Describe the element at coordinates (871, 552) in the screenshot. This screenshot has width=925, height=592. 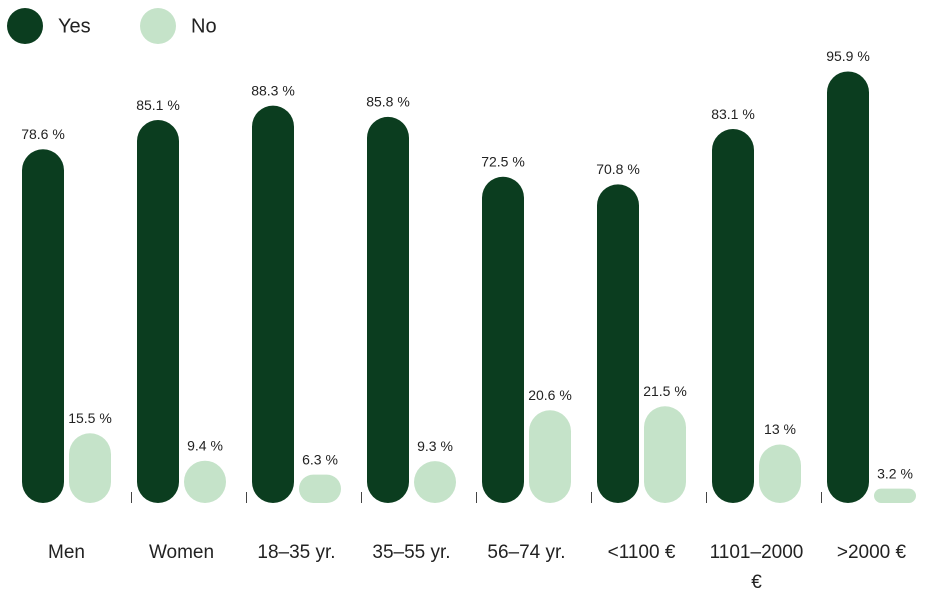
I see `x-tick-label: >2000 €` at that location.